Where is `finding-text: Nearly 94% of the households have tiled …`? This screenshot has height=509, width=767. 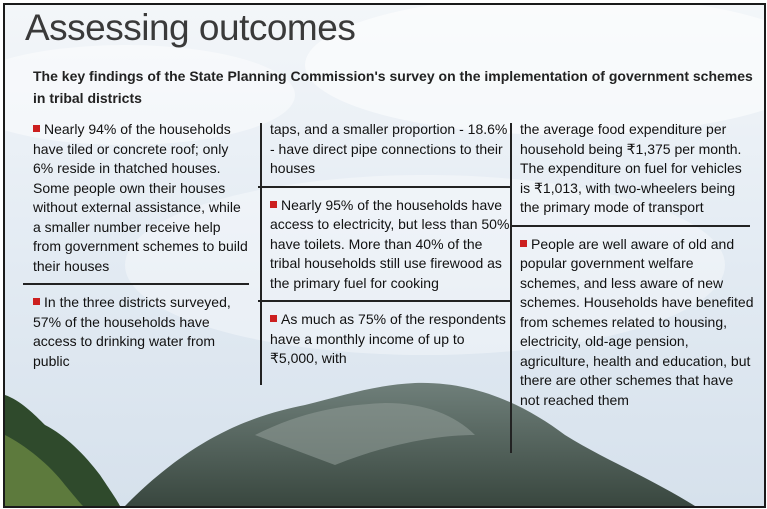
finding-text: Nearly 94% of the households have tiled … is located at coordinates (140, 197).